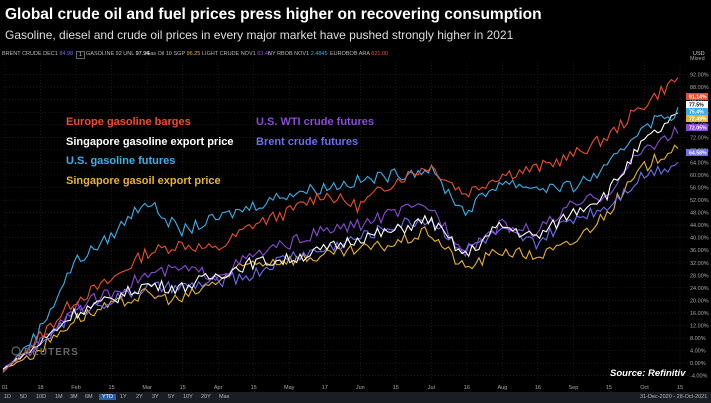 The image size is (711, 403). Describe the element at coordinates (699, 188) in the screenshot. I see `y-tick-label: 56.00%` at that location.